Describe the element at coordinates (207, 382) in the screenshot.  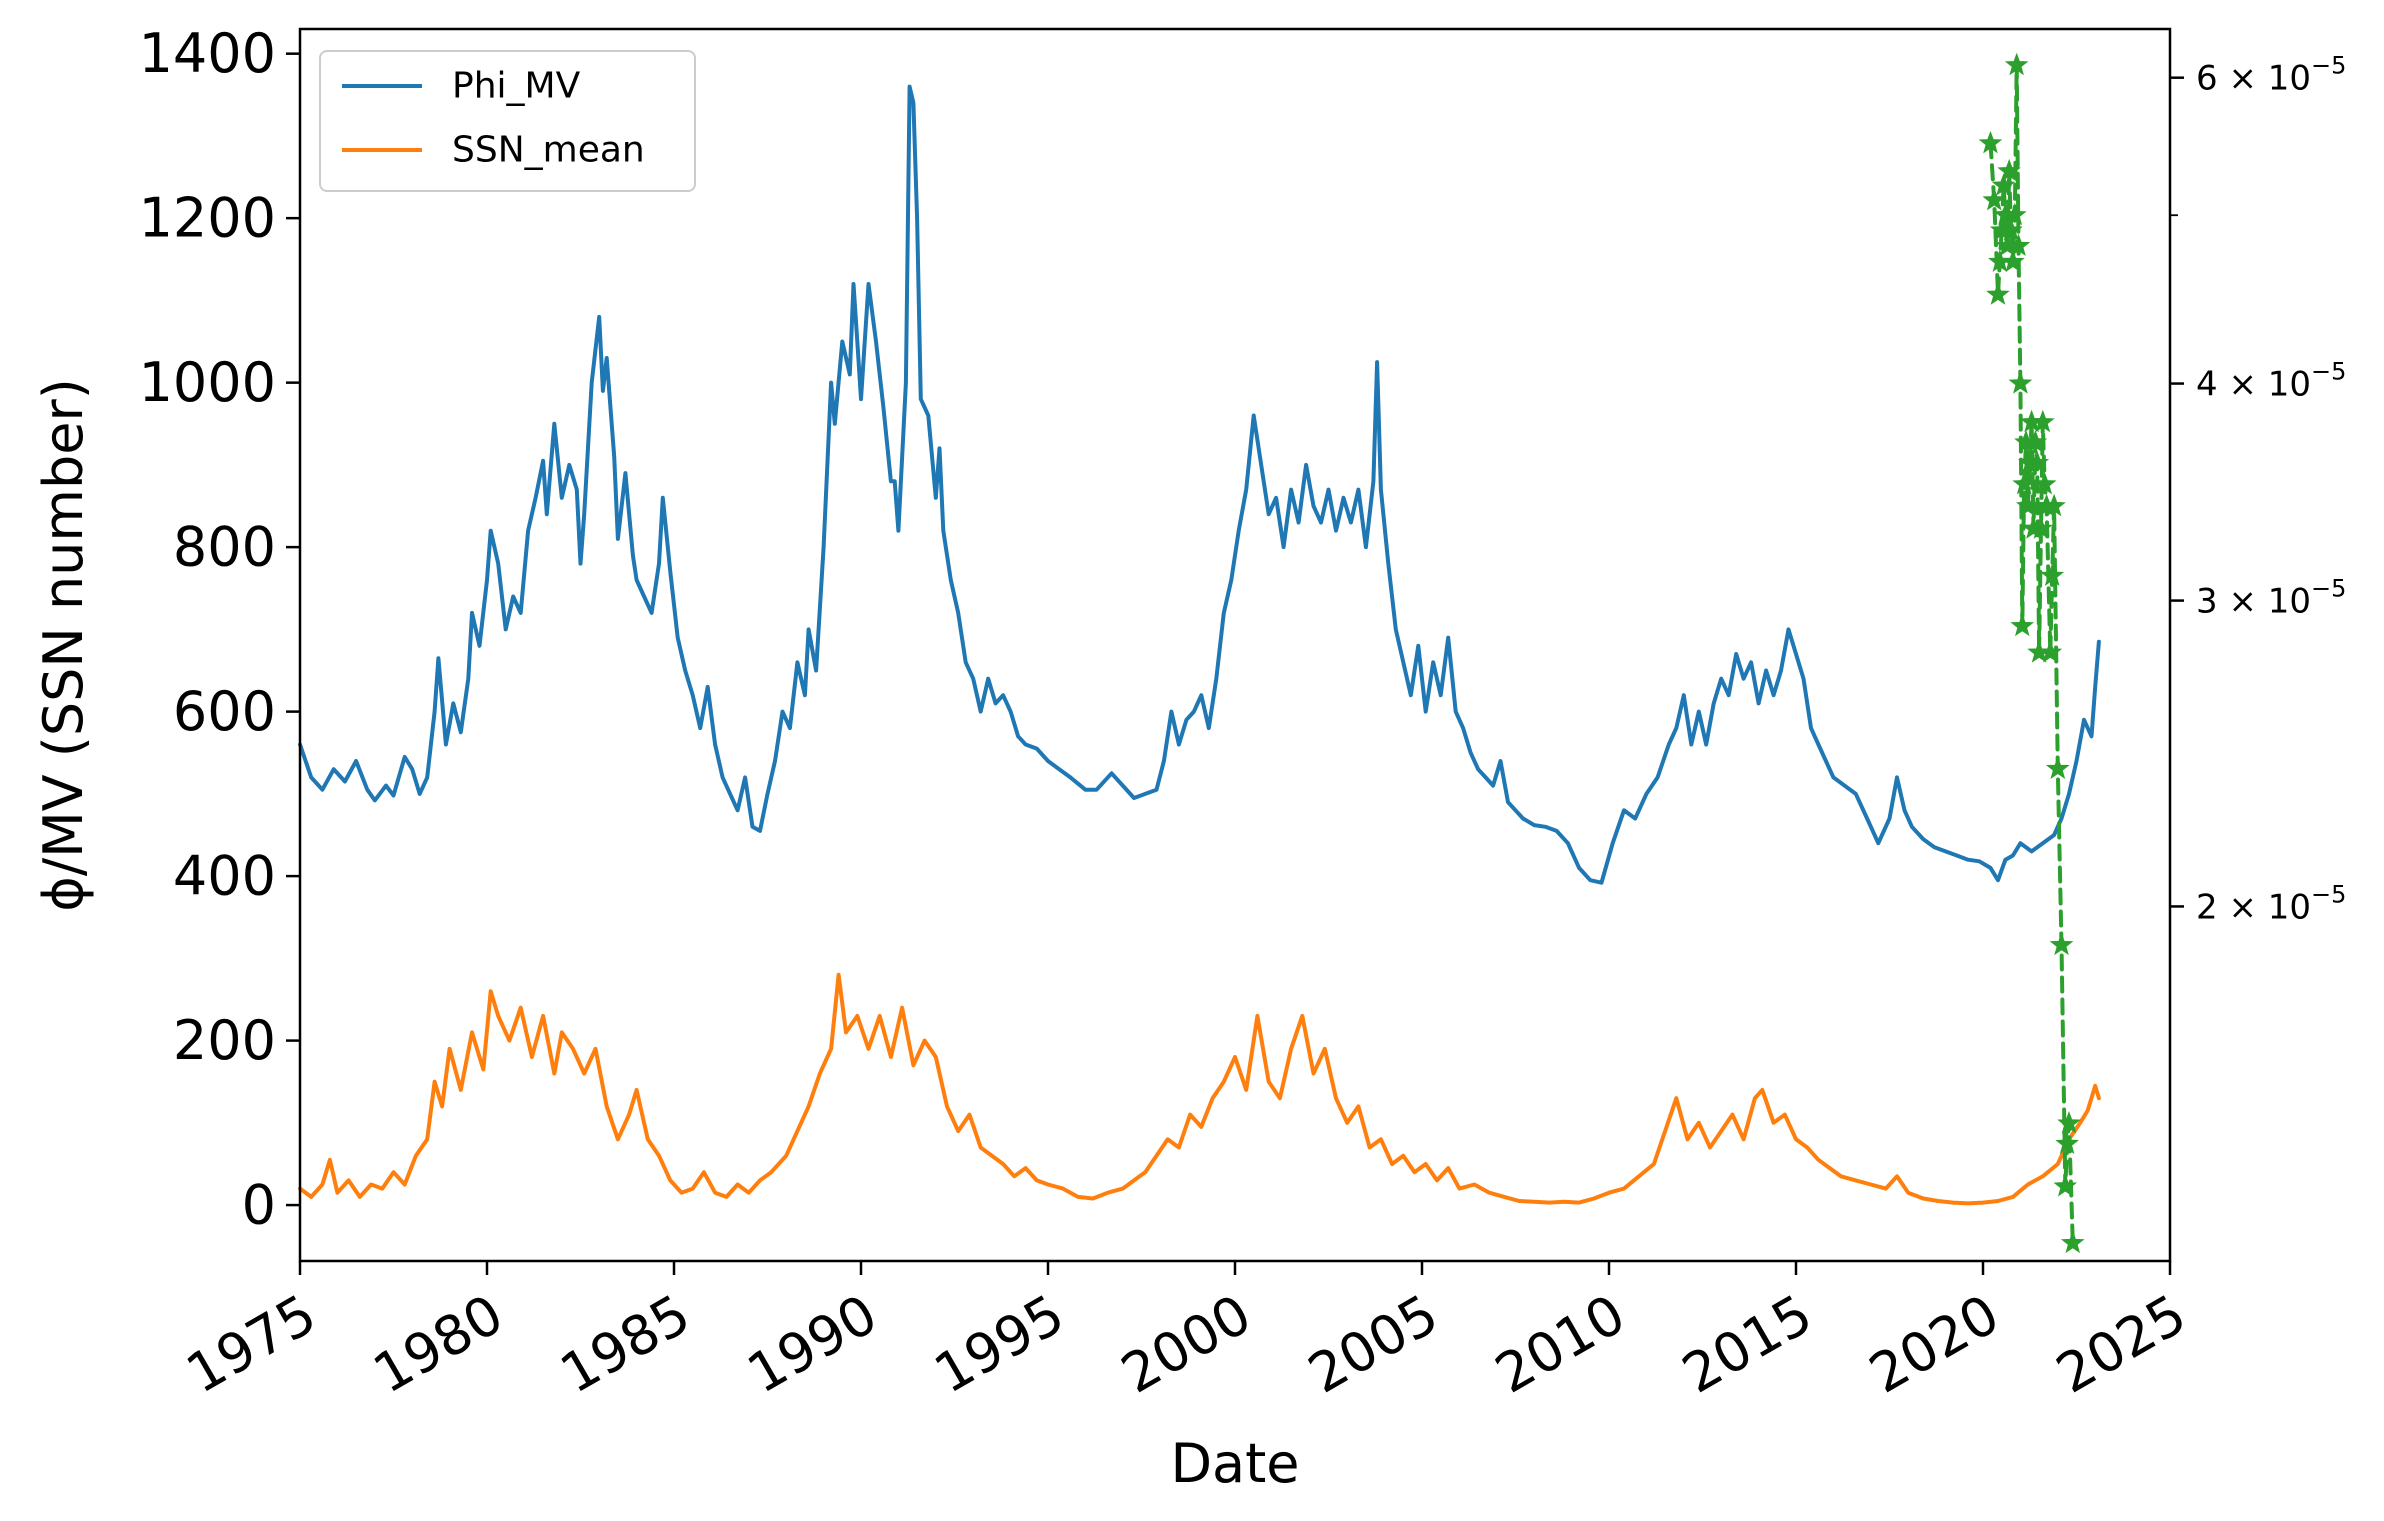
I see `y-tick-label: 1000` at that location.